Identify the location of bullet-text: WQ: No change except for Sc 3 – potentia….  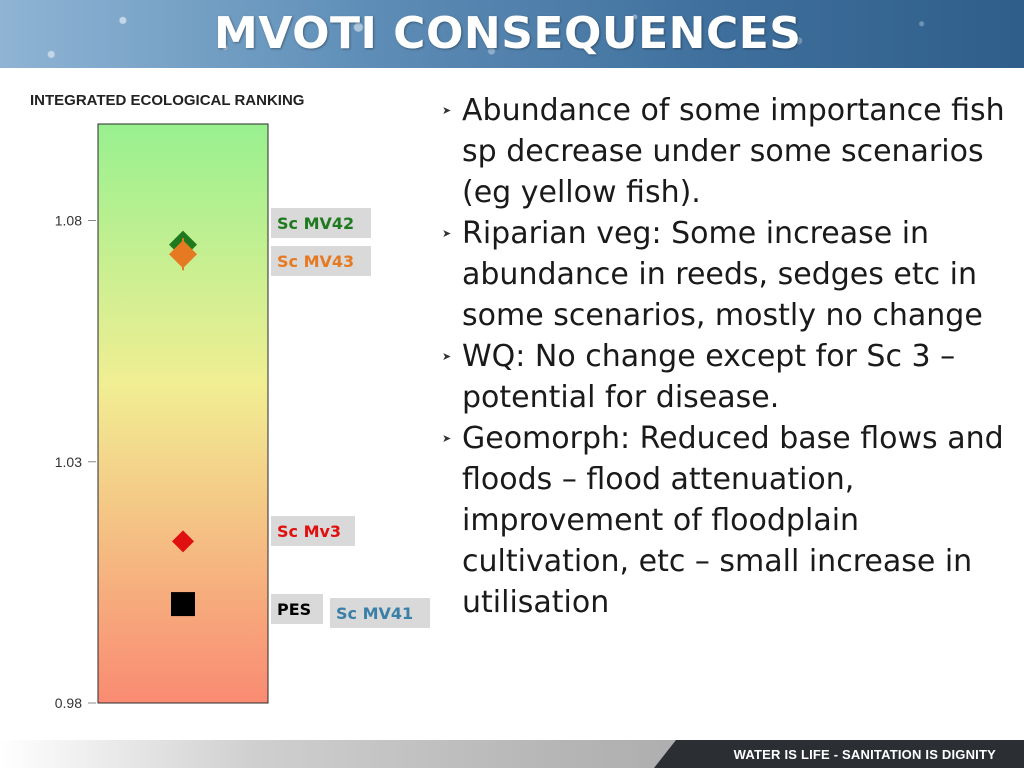
(709, 377).